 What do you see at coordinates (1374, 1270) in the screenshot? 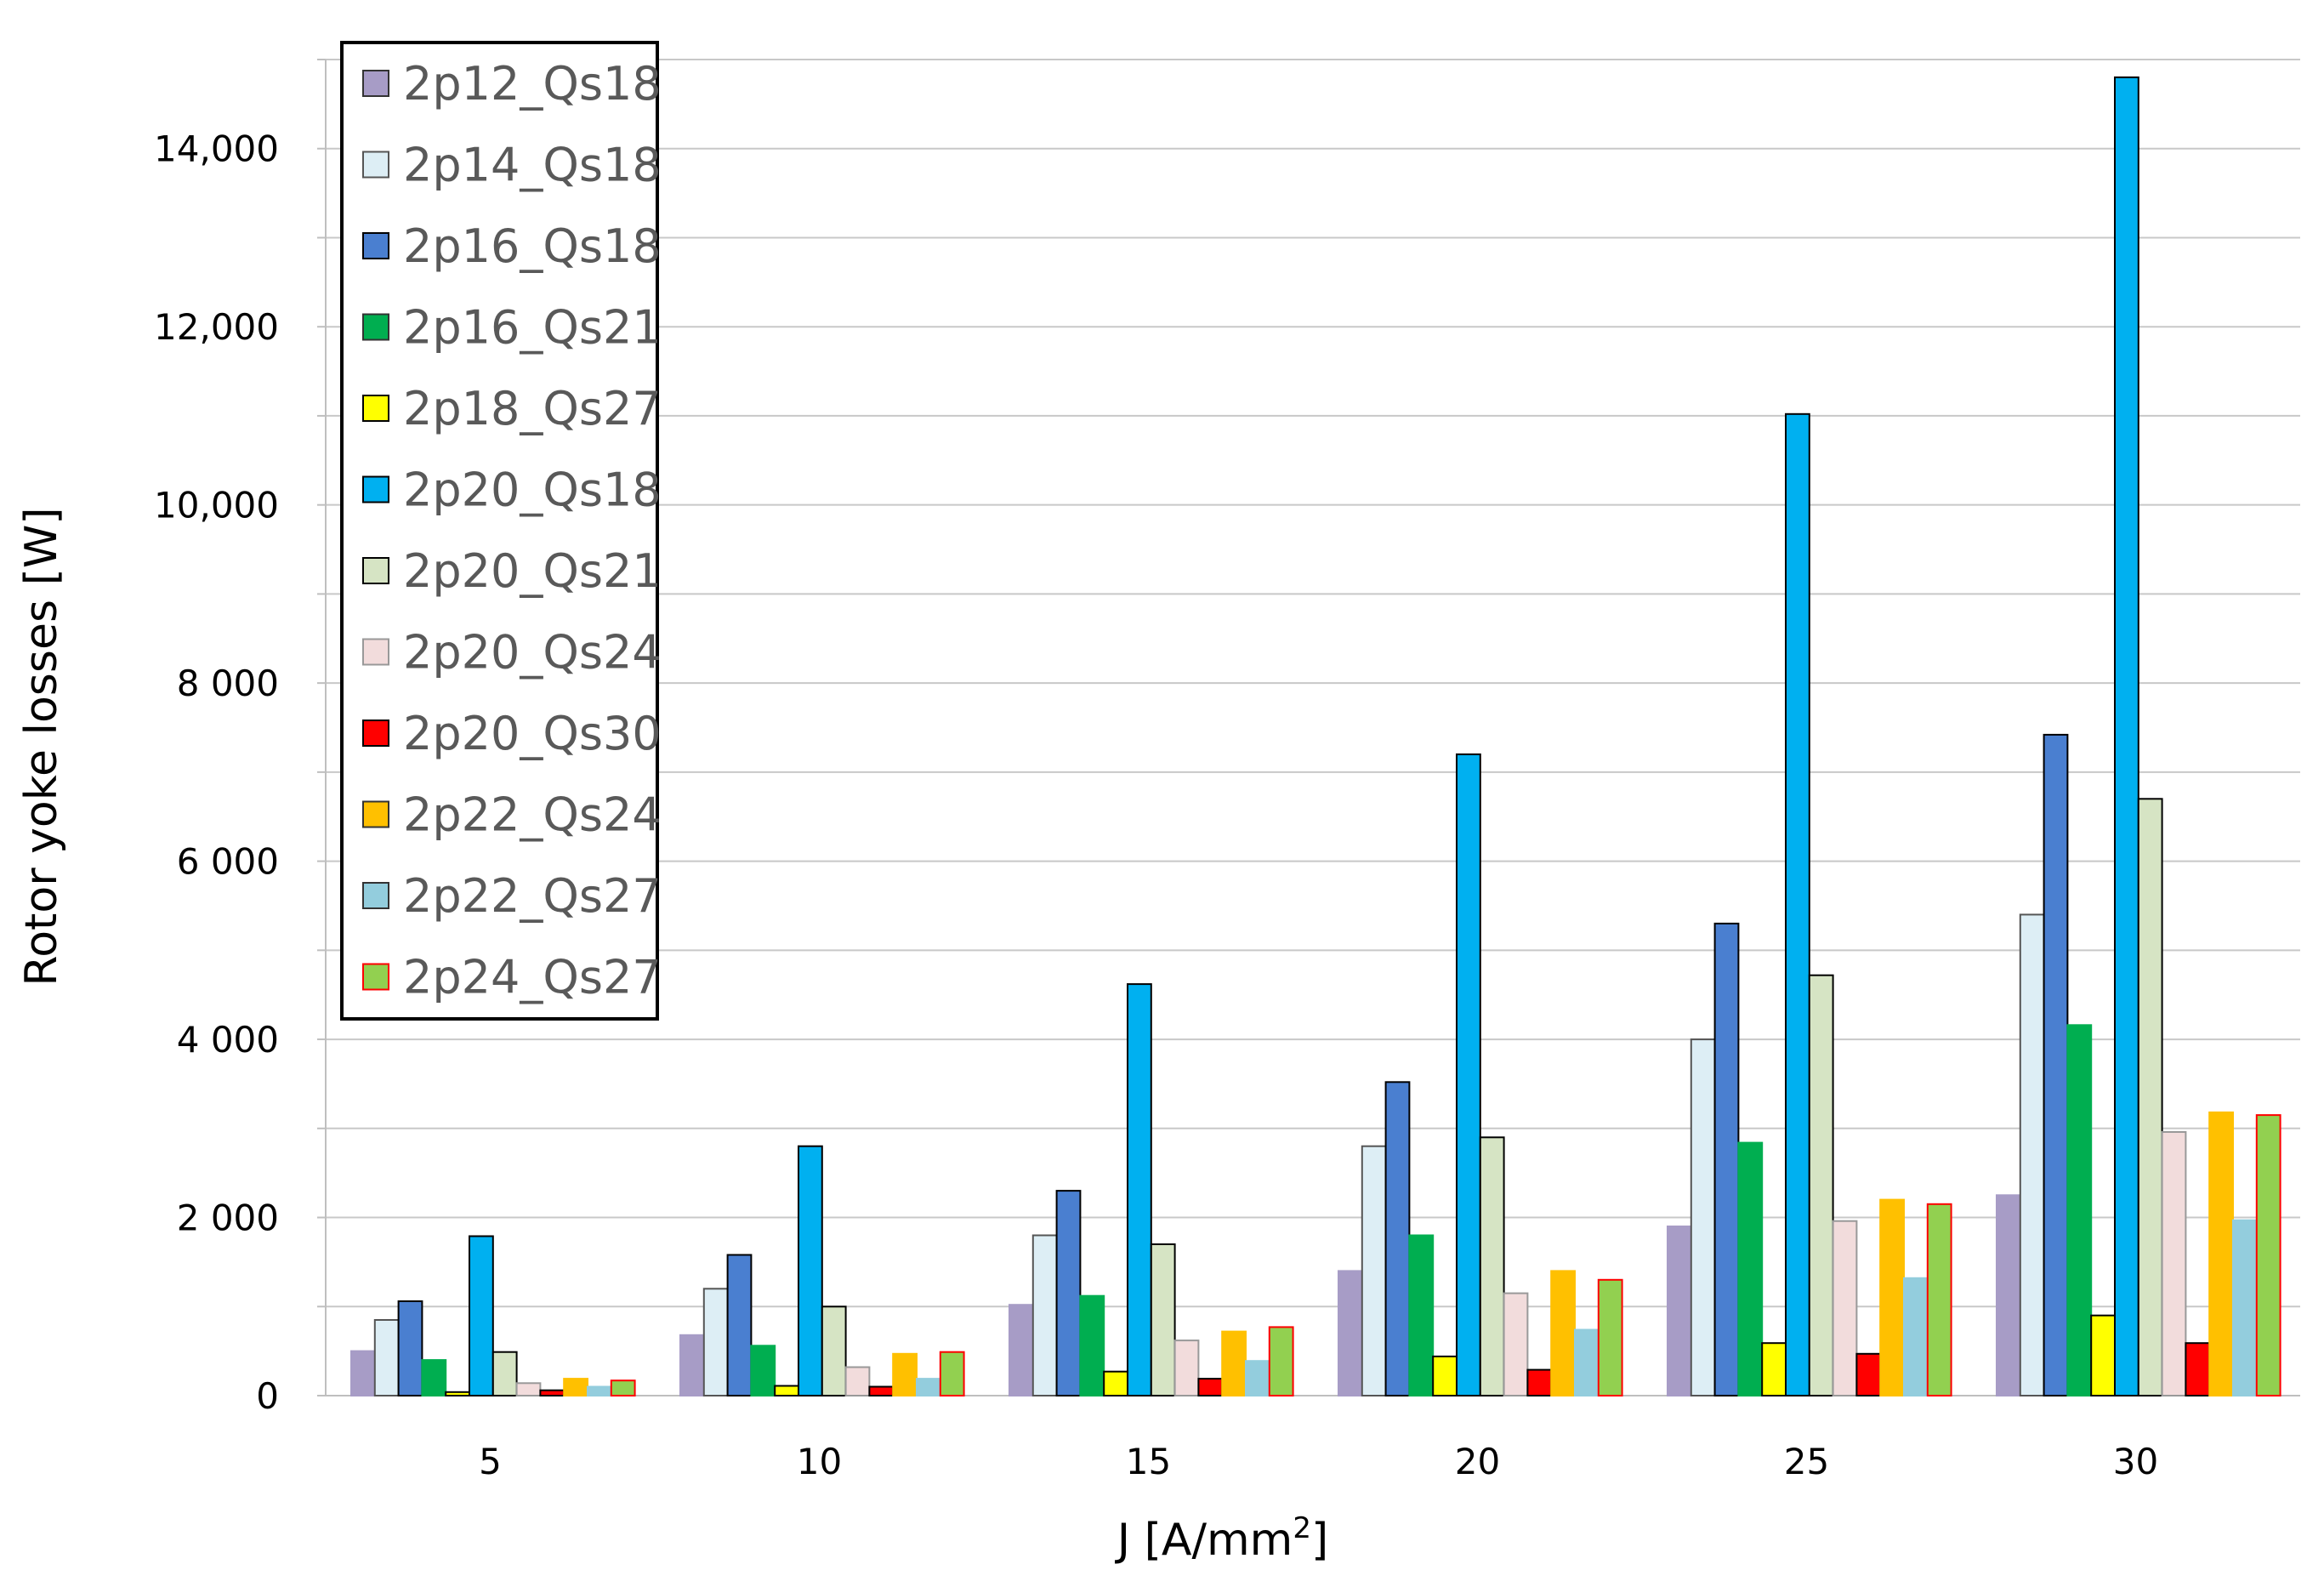
I see `bar-2p14_qs18-j20` at bounding box center [1374, 1270].